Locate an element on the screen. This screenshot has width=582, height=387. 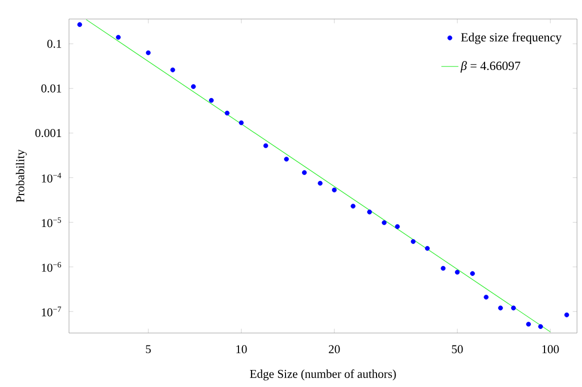
y-tick-label: 10$^{−6}$ is located at coordinates (52, 267).